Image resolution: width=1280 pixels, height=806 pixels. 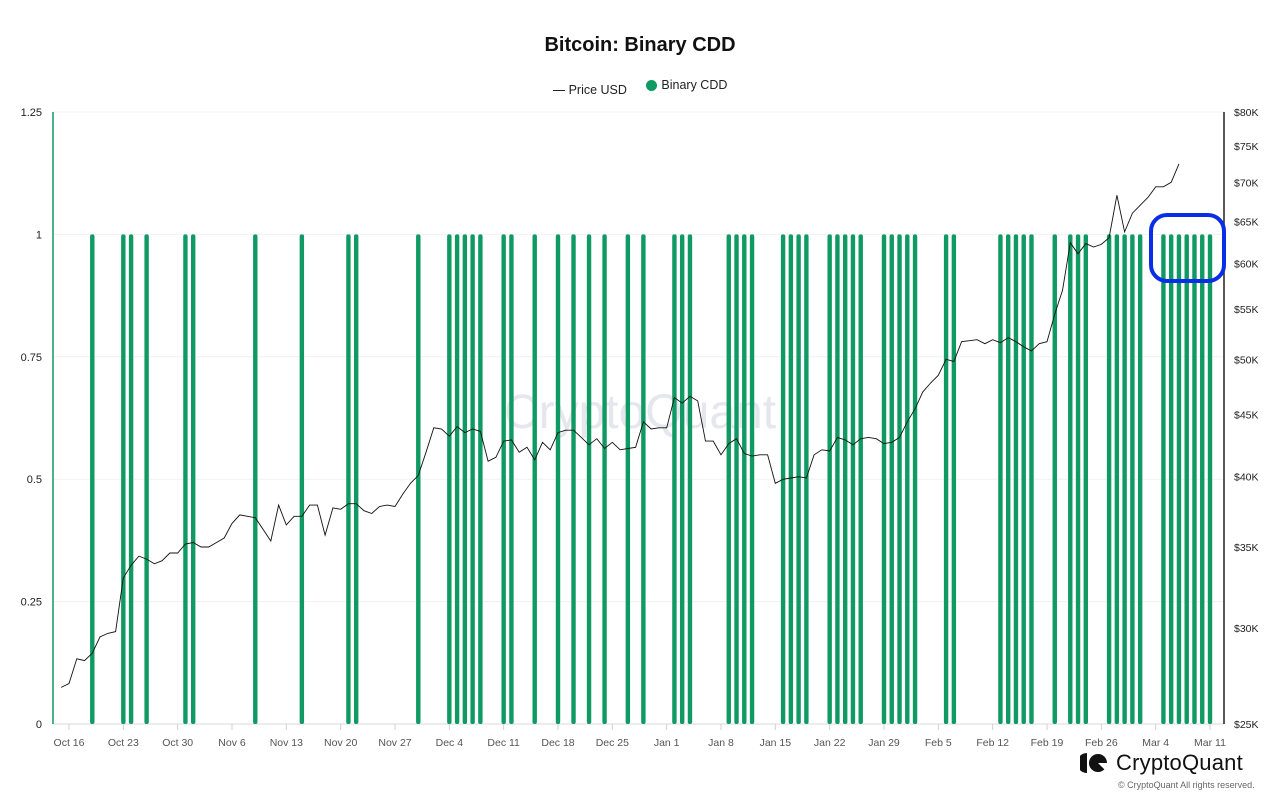 What do you see at coordinates (450, 743) in the screenshot?
I see `x-tick-label: Dec 4` at bounding box center [450, 743].